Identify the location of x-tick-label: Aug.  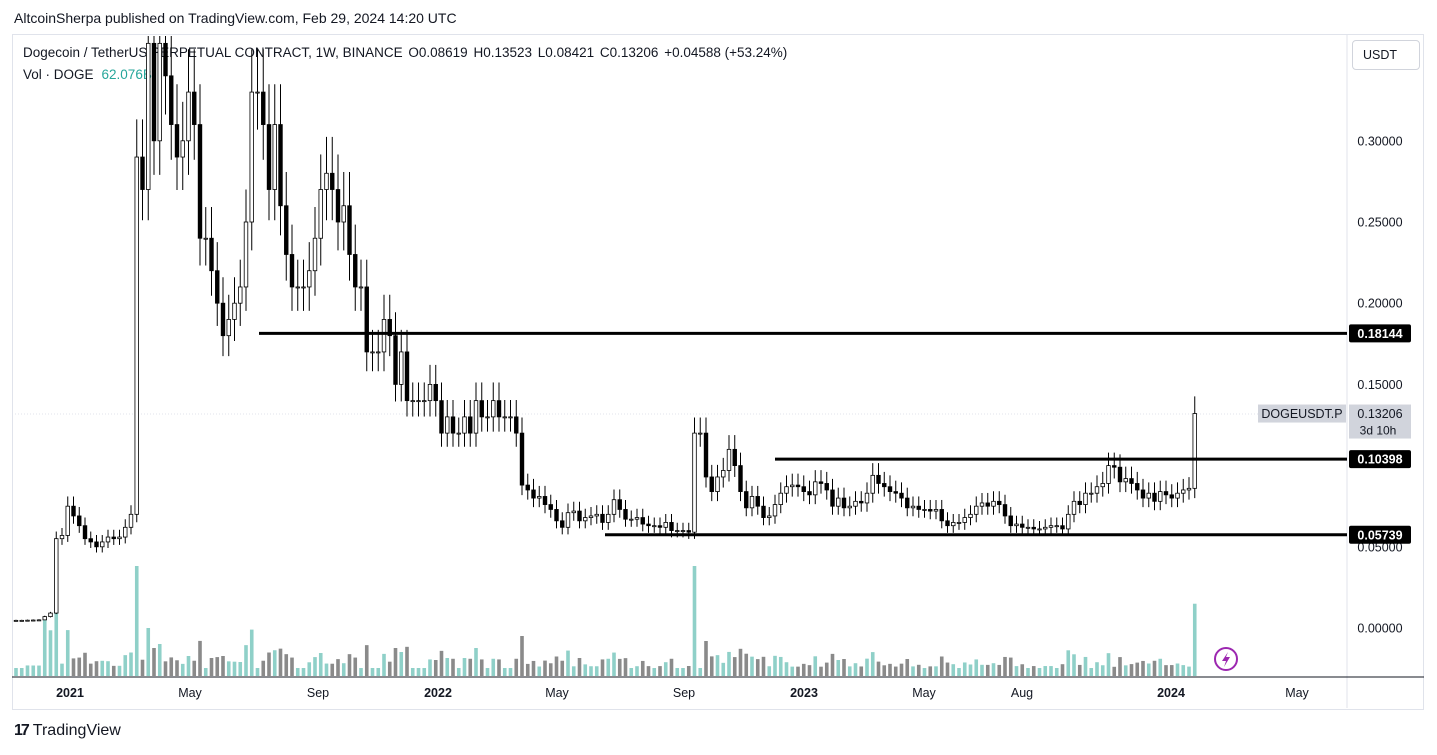
(1022, 693).